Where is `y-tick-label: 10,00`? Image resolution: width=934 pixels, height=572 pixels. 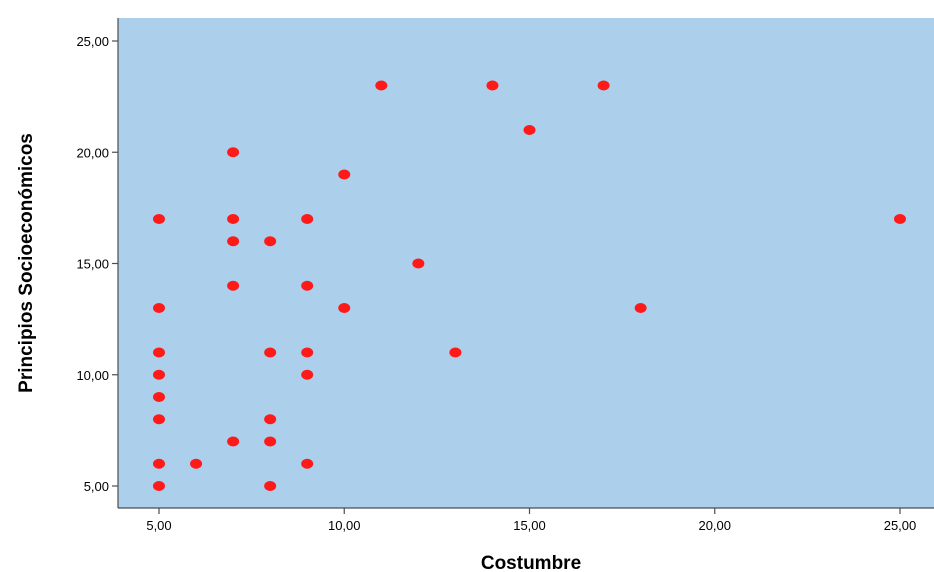
y-tick-label: 10,00 is located at coordinates (92, 375).